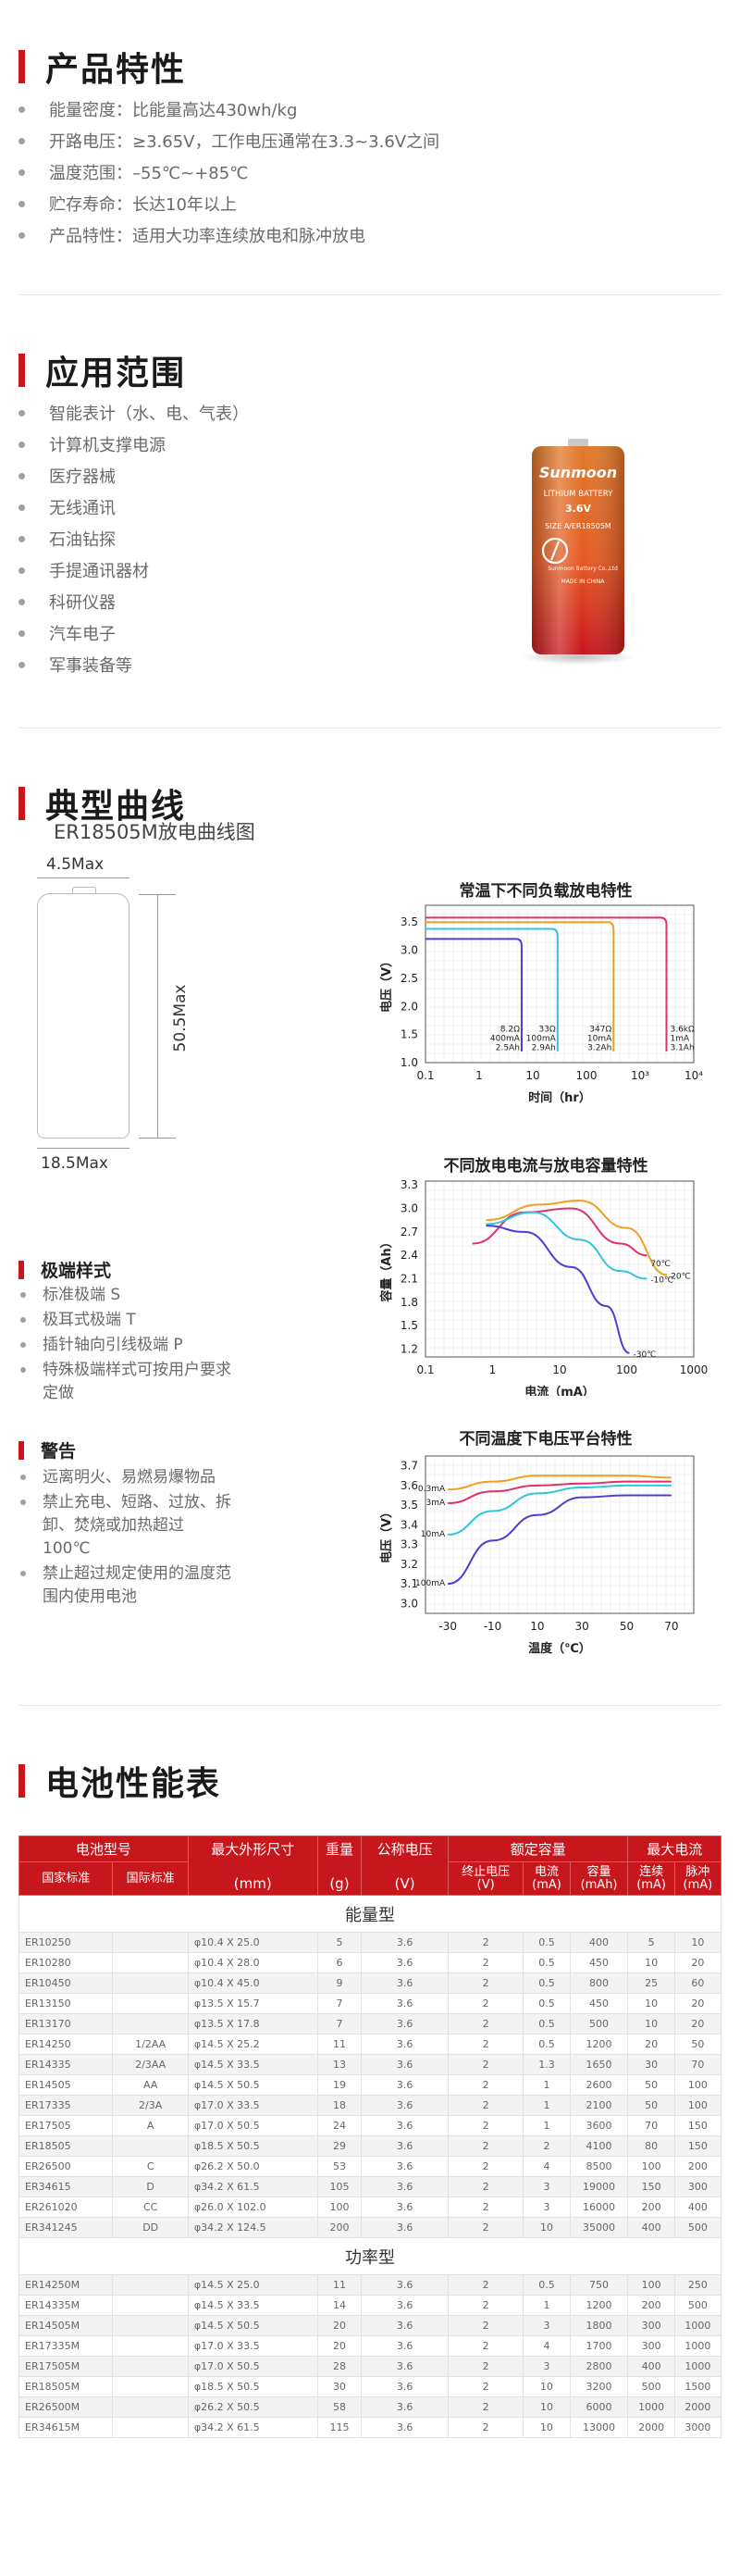  I want to click on table-row: ER10450 φ10.4 X 45.0 9 3.6 2 0.5 800 25 60, so click(370, 1983).